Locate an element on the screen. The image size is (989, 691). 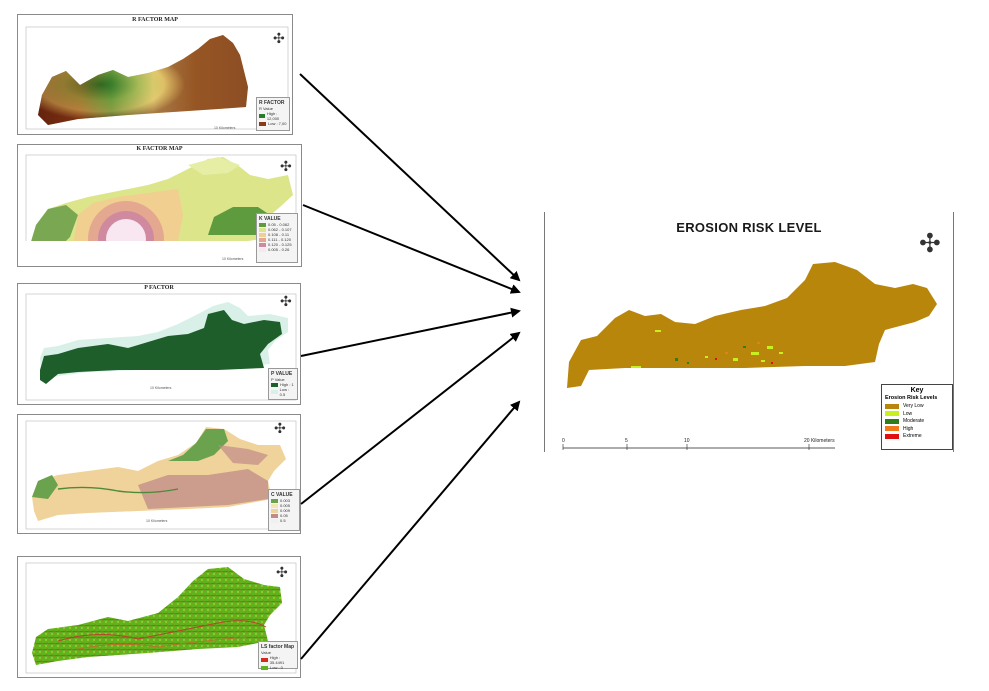
p-legend-low: Low : 0.5 is located at coordinates (284, 392).